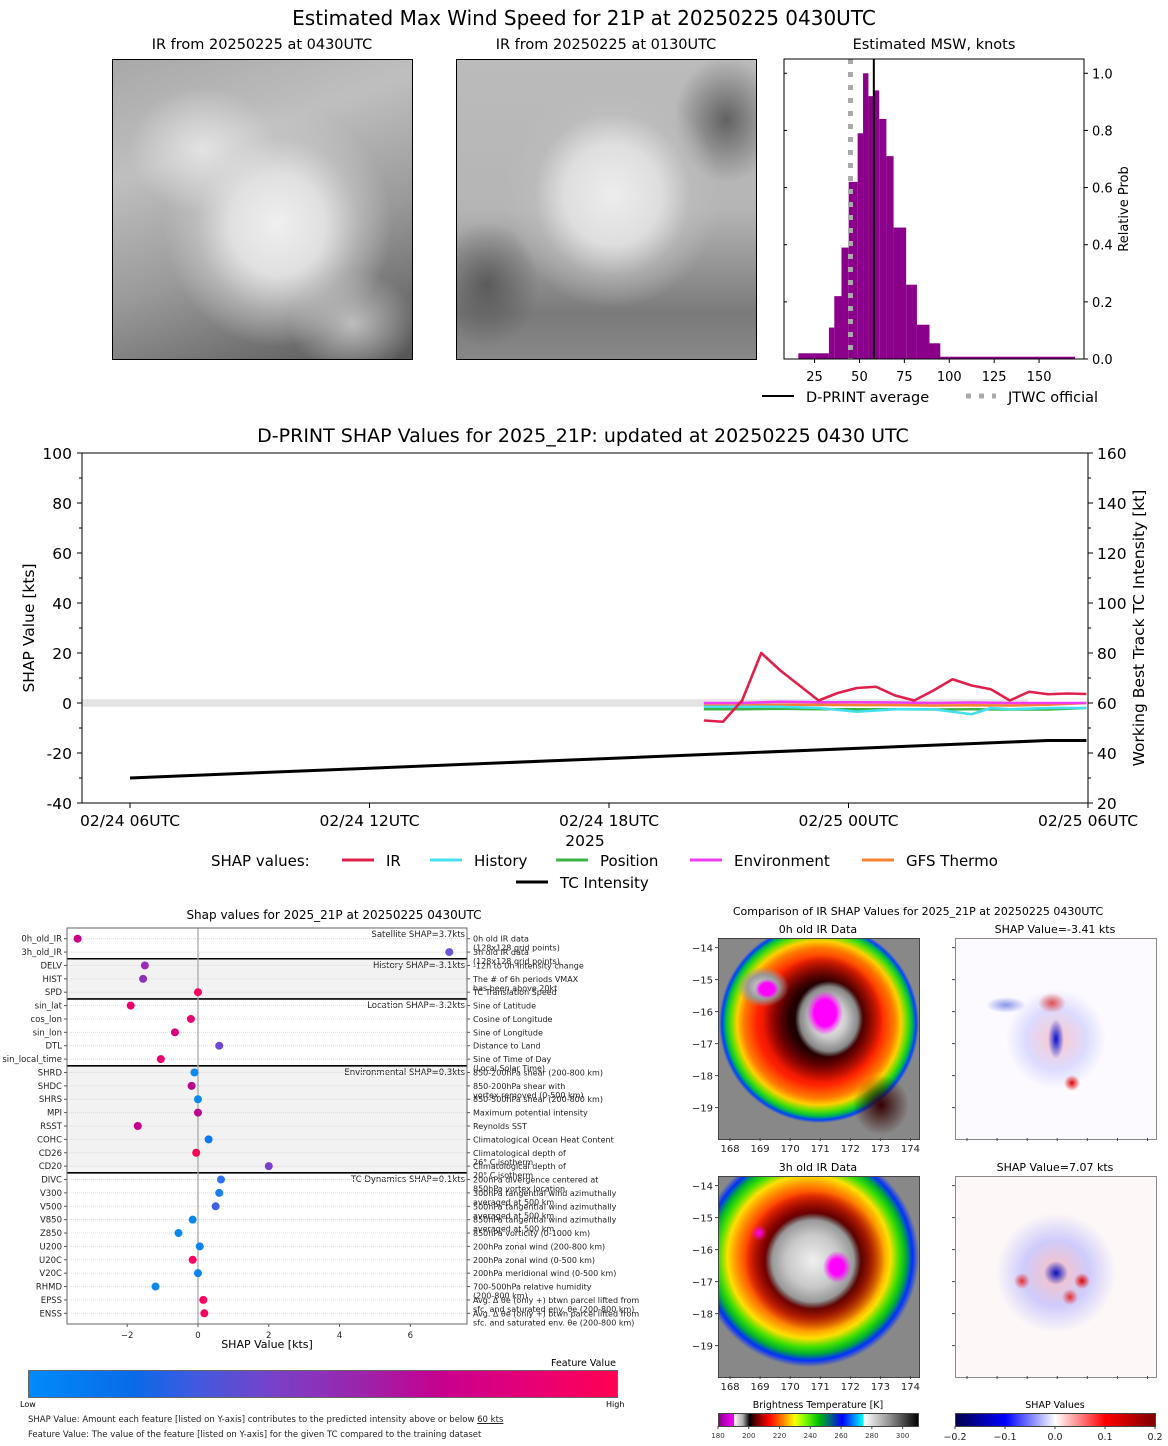  I want to click on feature-description: 200hPa zonal wind (200-800 km), so click(539, 1246).